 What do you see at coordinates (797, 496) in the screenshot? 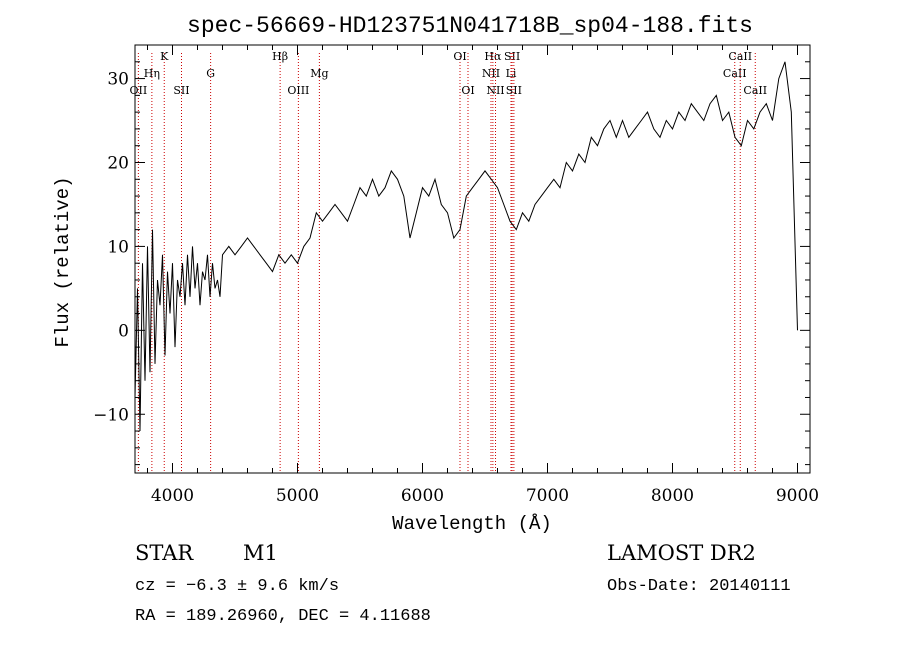
I see `x-tick-label: 9000` at bounding box center [797, 496].